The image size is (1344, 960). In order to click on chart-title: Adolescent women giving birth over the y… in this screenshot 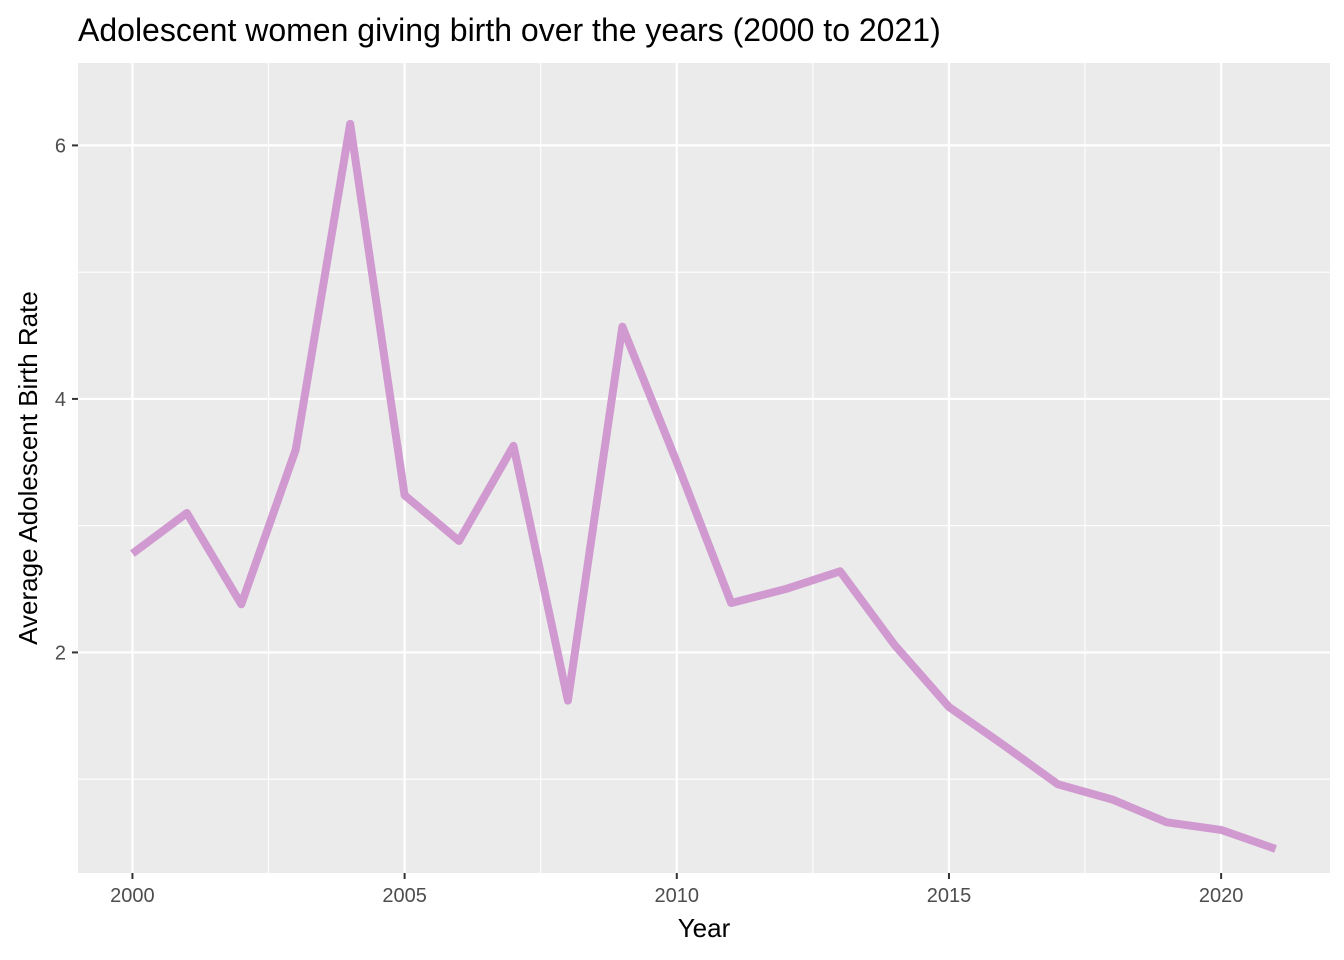, I will do `click(509, 30)`.